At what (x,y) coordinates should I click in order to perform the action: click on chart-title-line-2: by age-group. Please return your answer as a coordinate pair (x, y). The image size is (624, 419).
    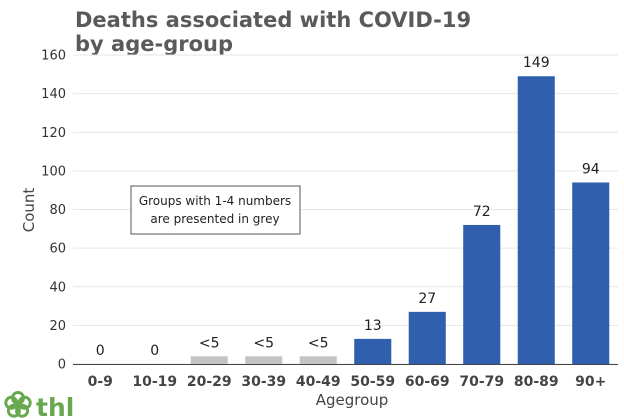
    Looking at the image, I should click on (154, 44).